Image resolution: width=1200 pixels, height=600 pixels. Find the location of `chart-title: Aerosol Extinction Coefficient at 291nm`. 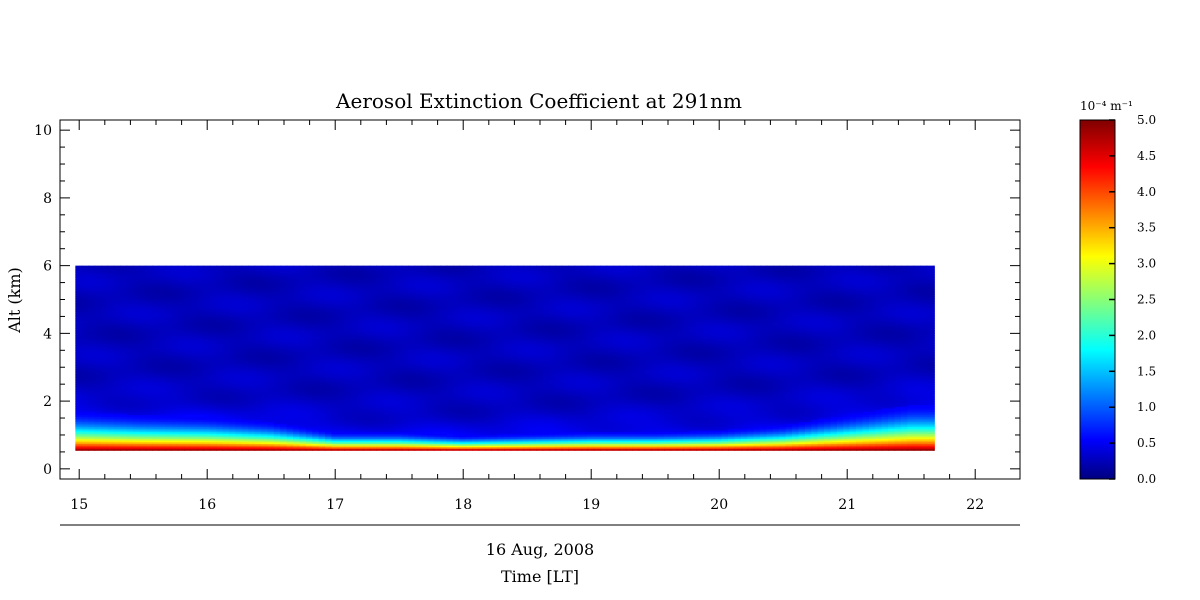

chart-title: Aerosol Extinction Coefficient at 291nm is located at coordinates (538, 101).